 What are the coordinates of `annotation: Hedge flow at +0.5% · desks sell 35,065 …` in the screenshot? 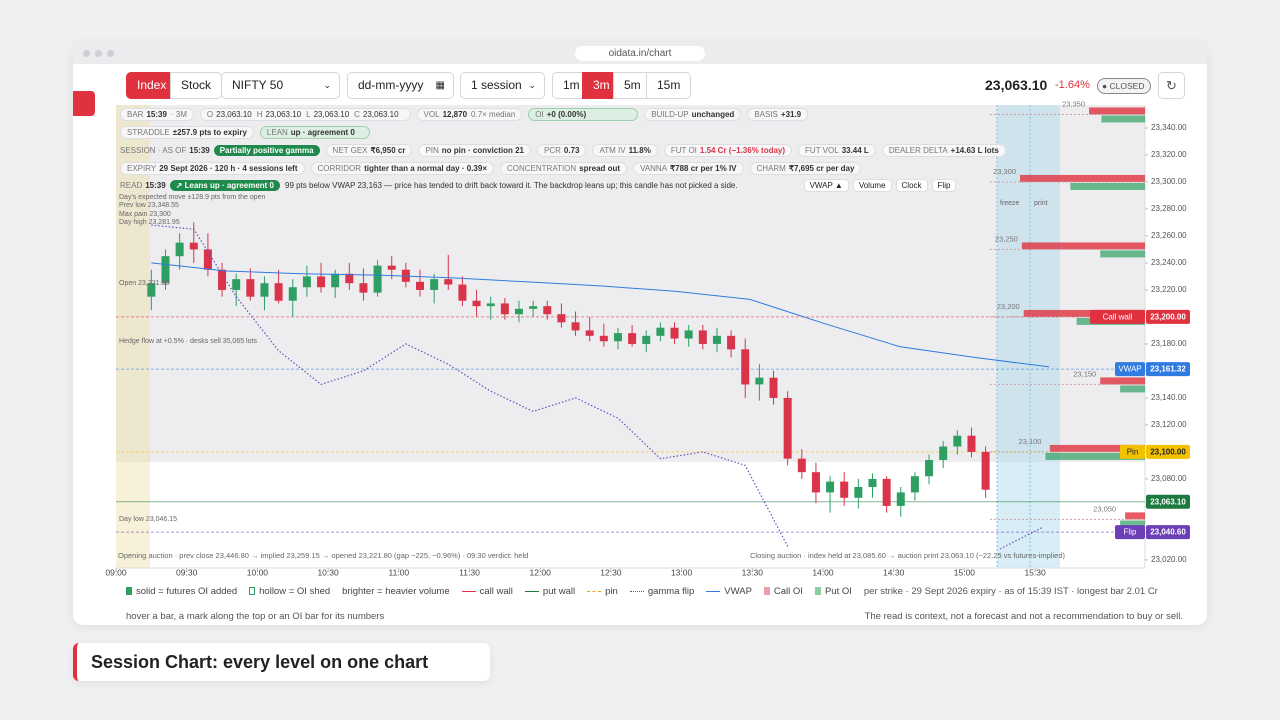 It's located at (188, 341).